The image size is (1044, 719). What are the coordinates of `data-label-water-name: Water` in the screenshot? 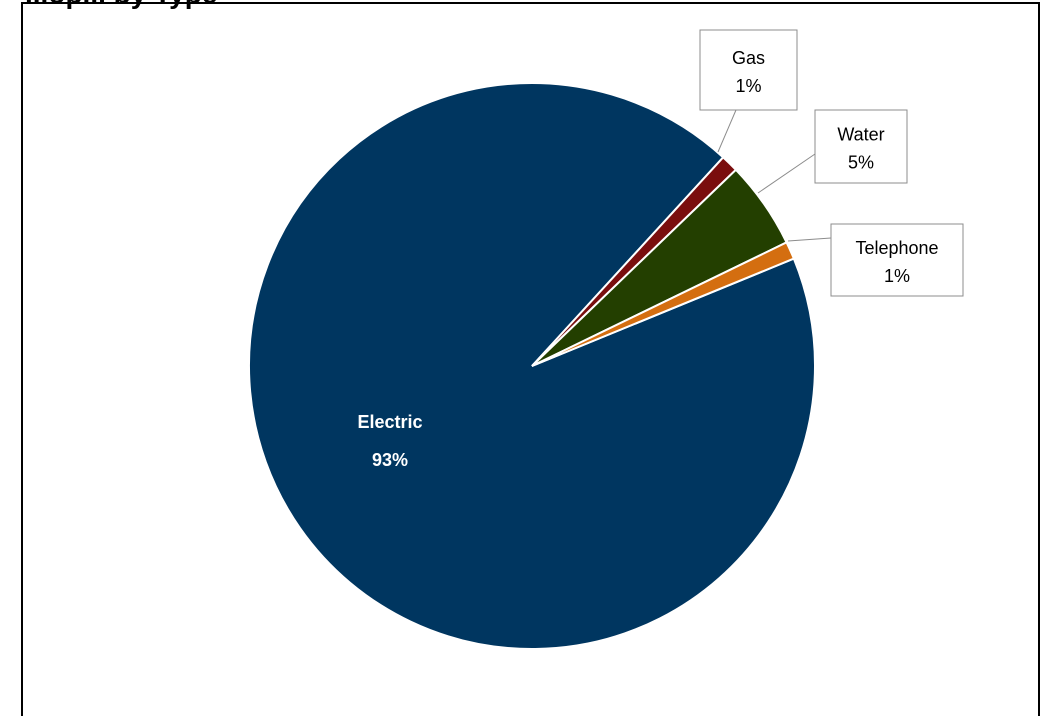 It's located at (860, 135).